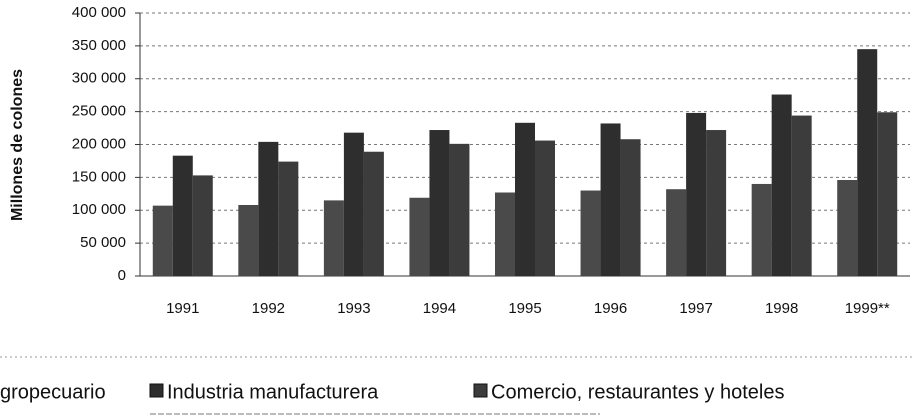 The width and height of the screenshot is (913, 417). I want to click on legend-label: Comercio, restaurantes y hoteles, so click(637, 392).